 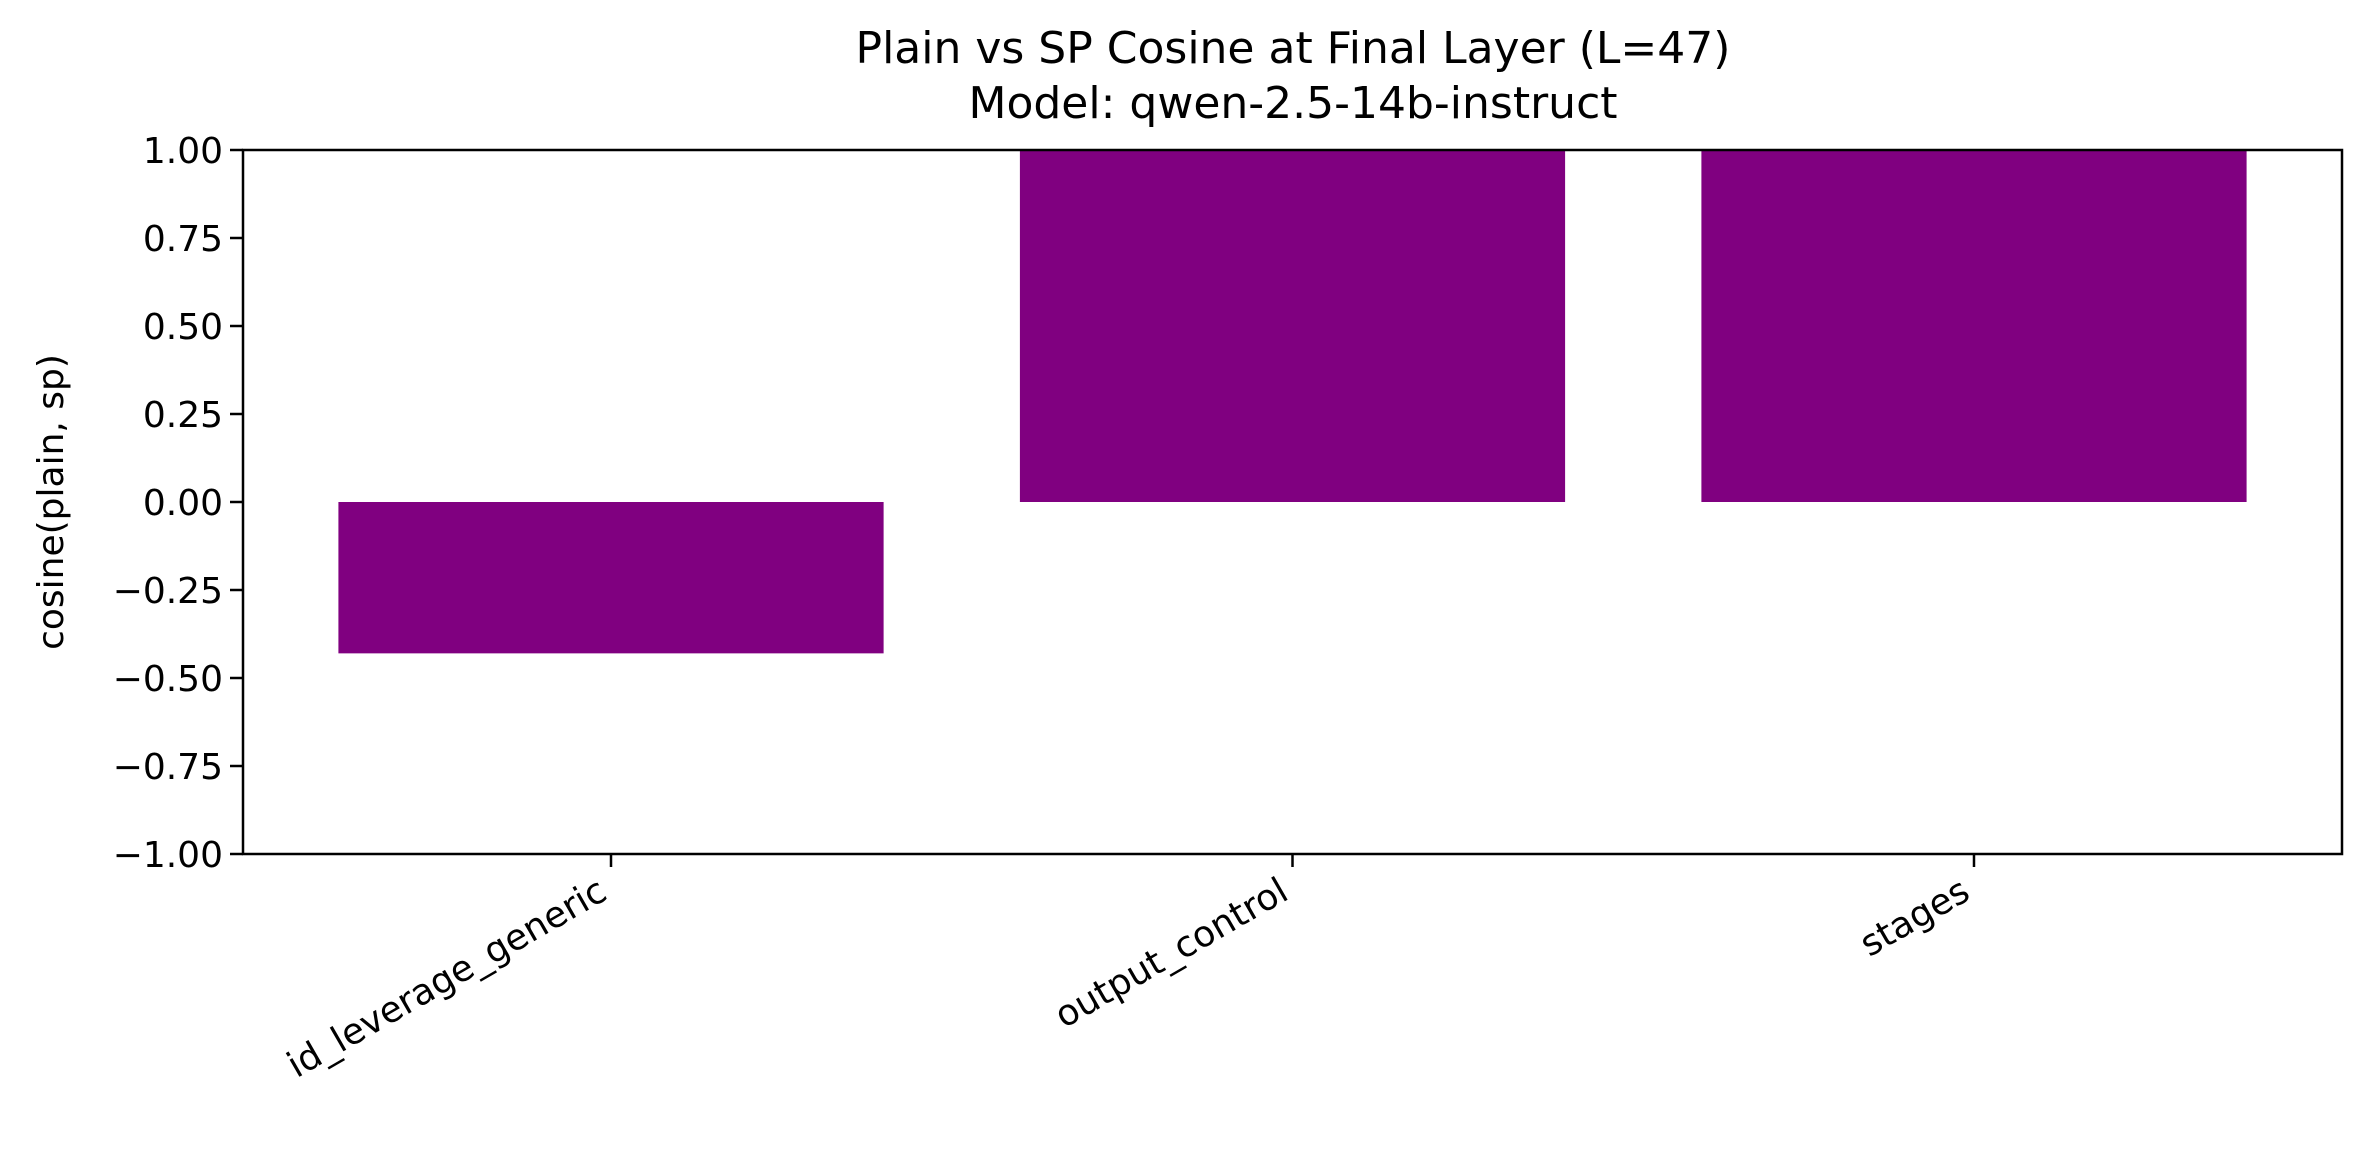 What do you see at coordinates (1293, 48) in the screenshot?
I see `chart-title: Plain vs SP Cosine at Final Layer (L=47)` at bounding box center [1293, 48].